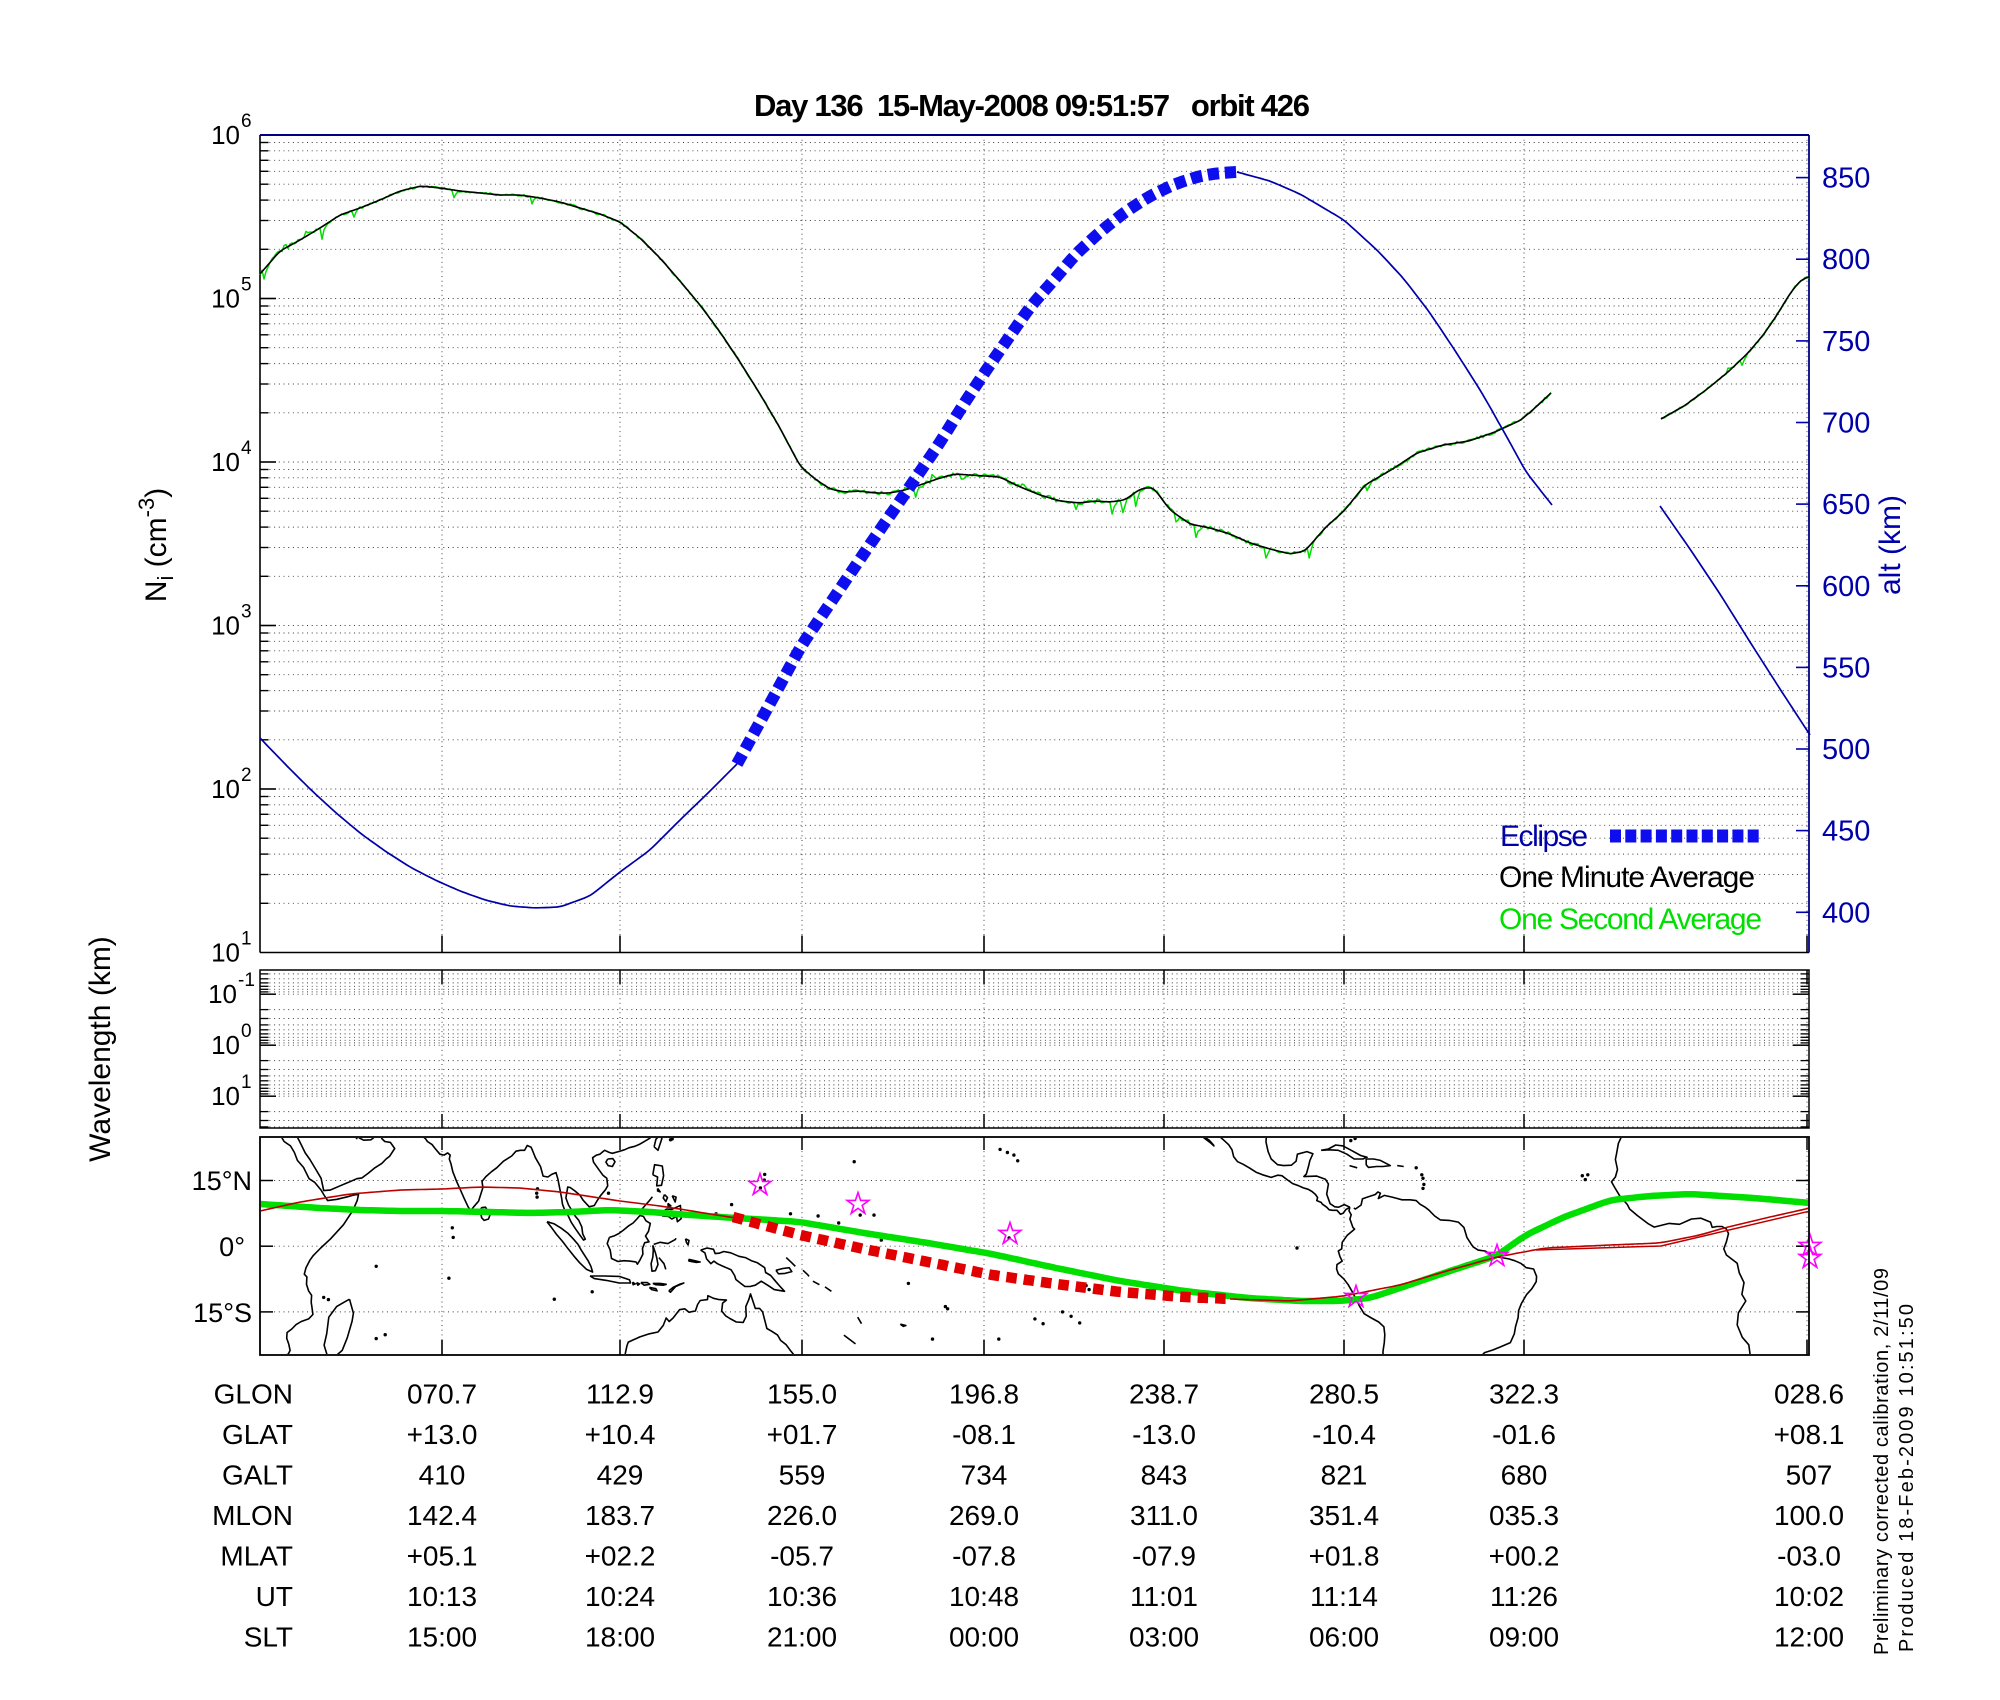 The height and width of the screenshot is (1700, 2000). Describe the element at coordinates (1809, 1434) in the screenshot. I see `svg-text: +08.1` at that location.